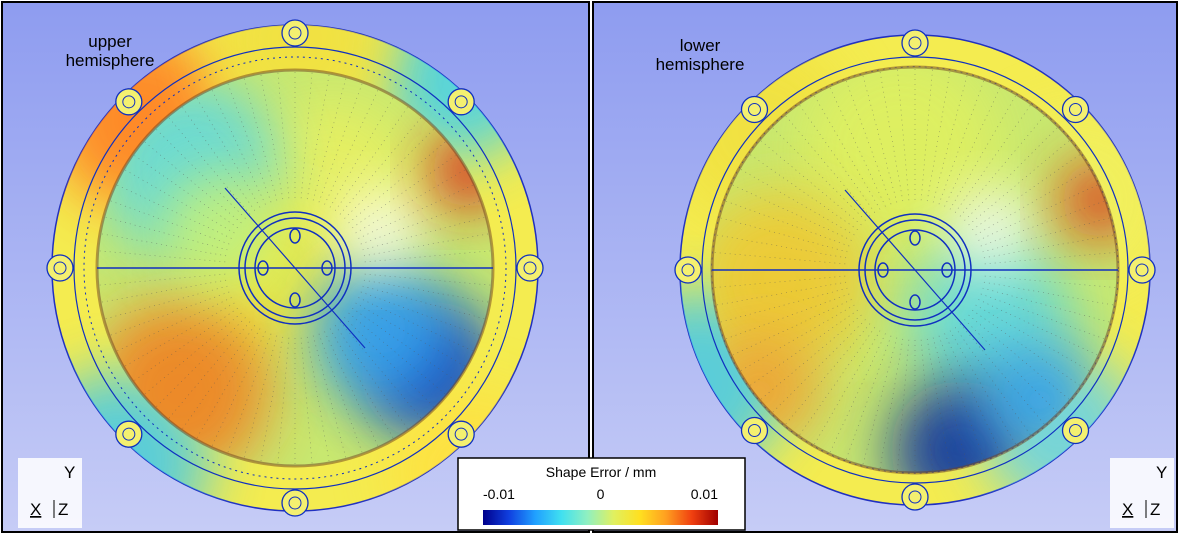 The width and height of the screenshot is (1179, 534). I want to click on triad-label: Y, so click(1161, 472).